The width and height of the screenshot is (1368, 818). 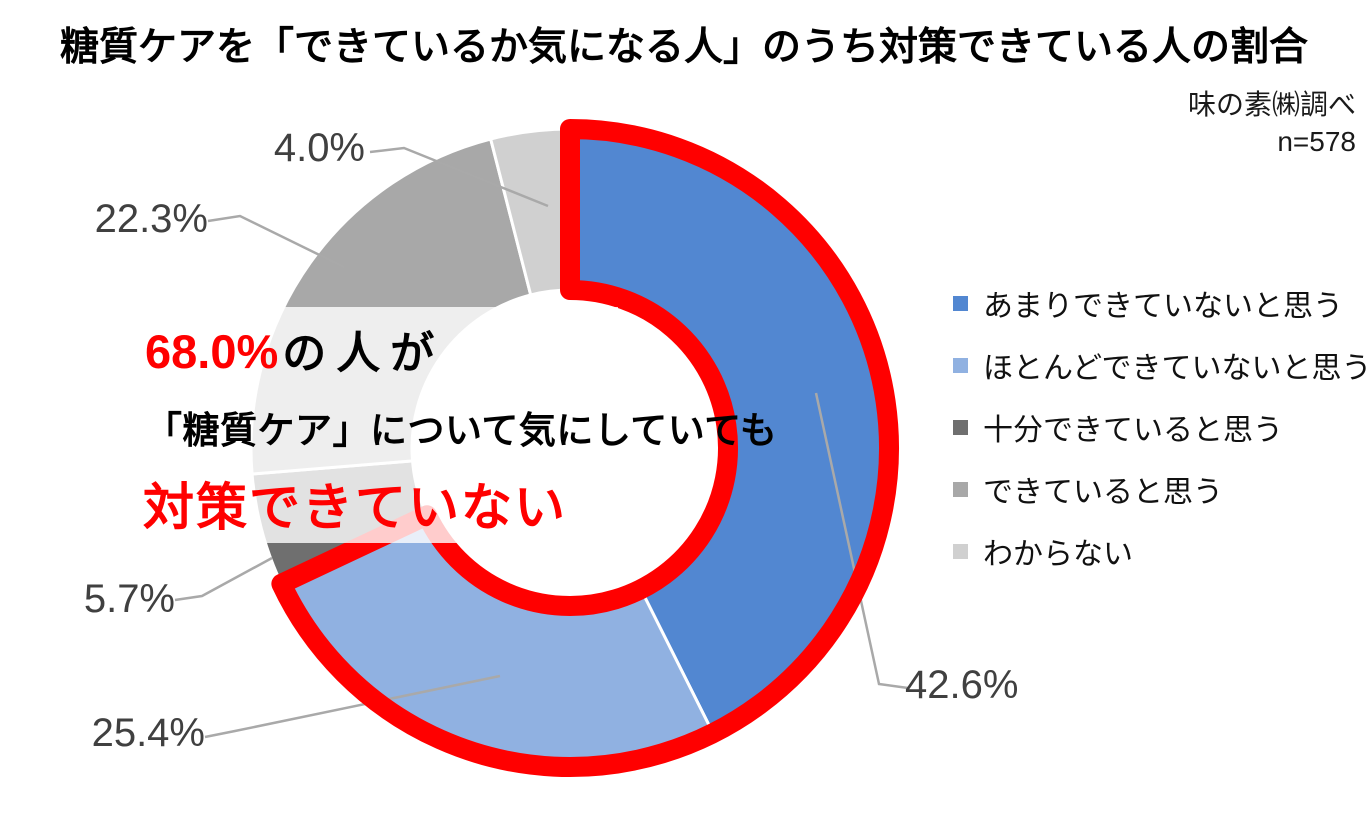 What do you see at coordinates (212, 351) in the screenshot?
I see `annotation-highlight-percent: 68.0%` at bounding box center [212, 351].